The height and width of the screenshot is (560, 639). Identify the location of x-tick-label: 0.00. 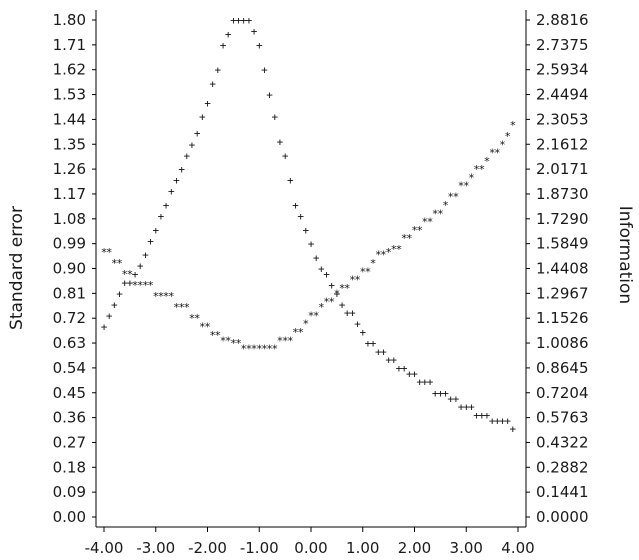
(310, 548).